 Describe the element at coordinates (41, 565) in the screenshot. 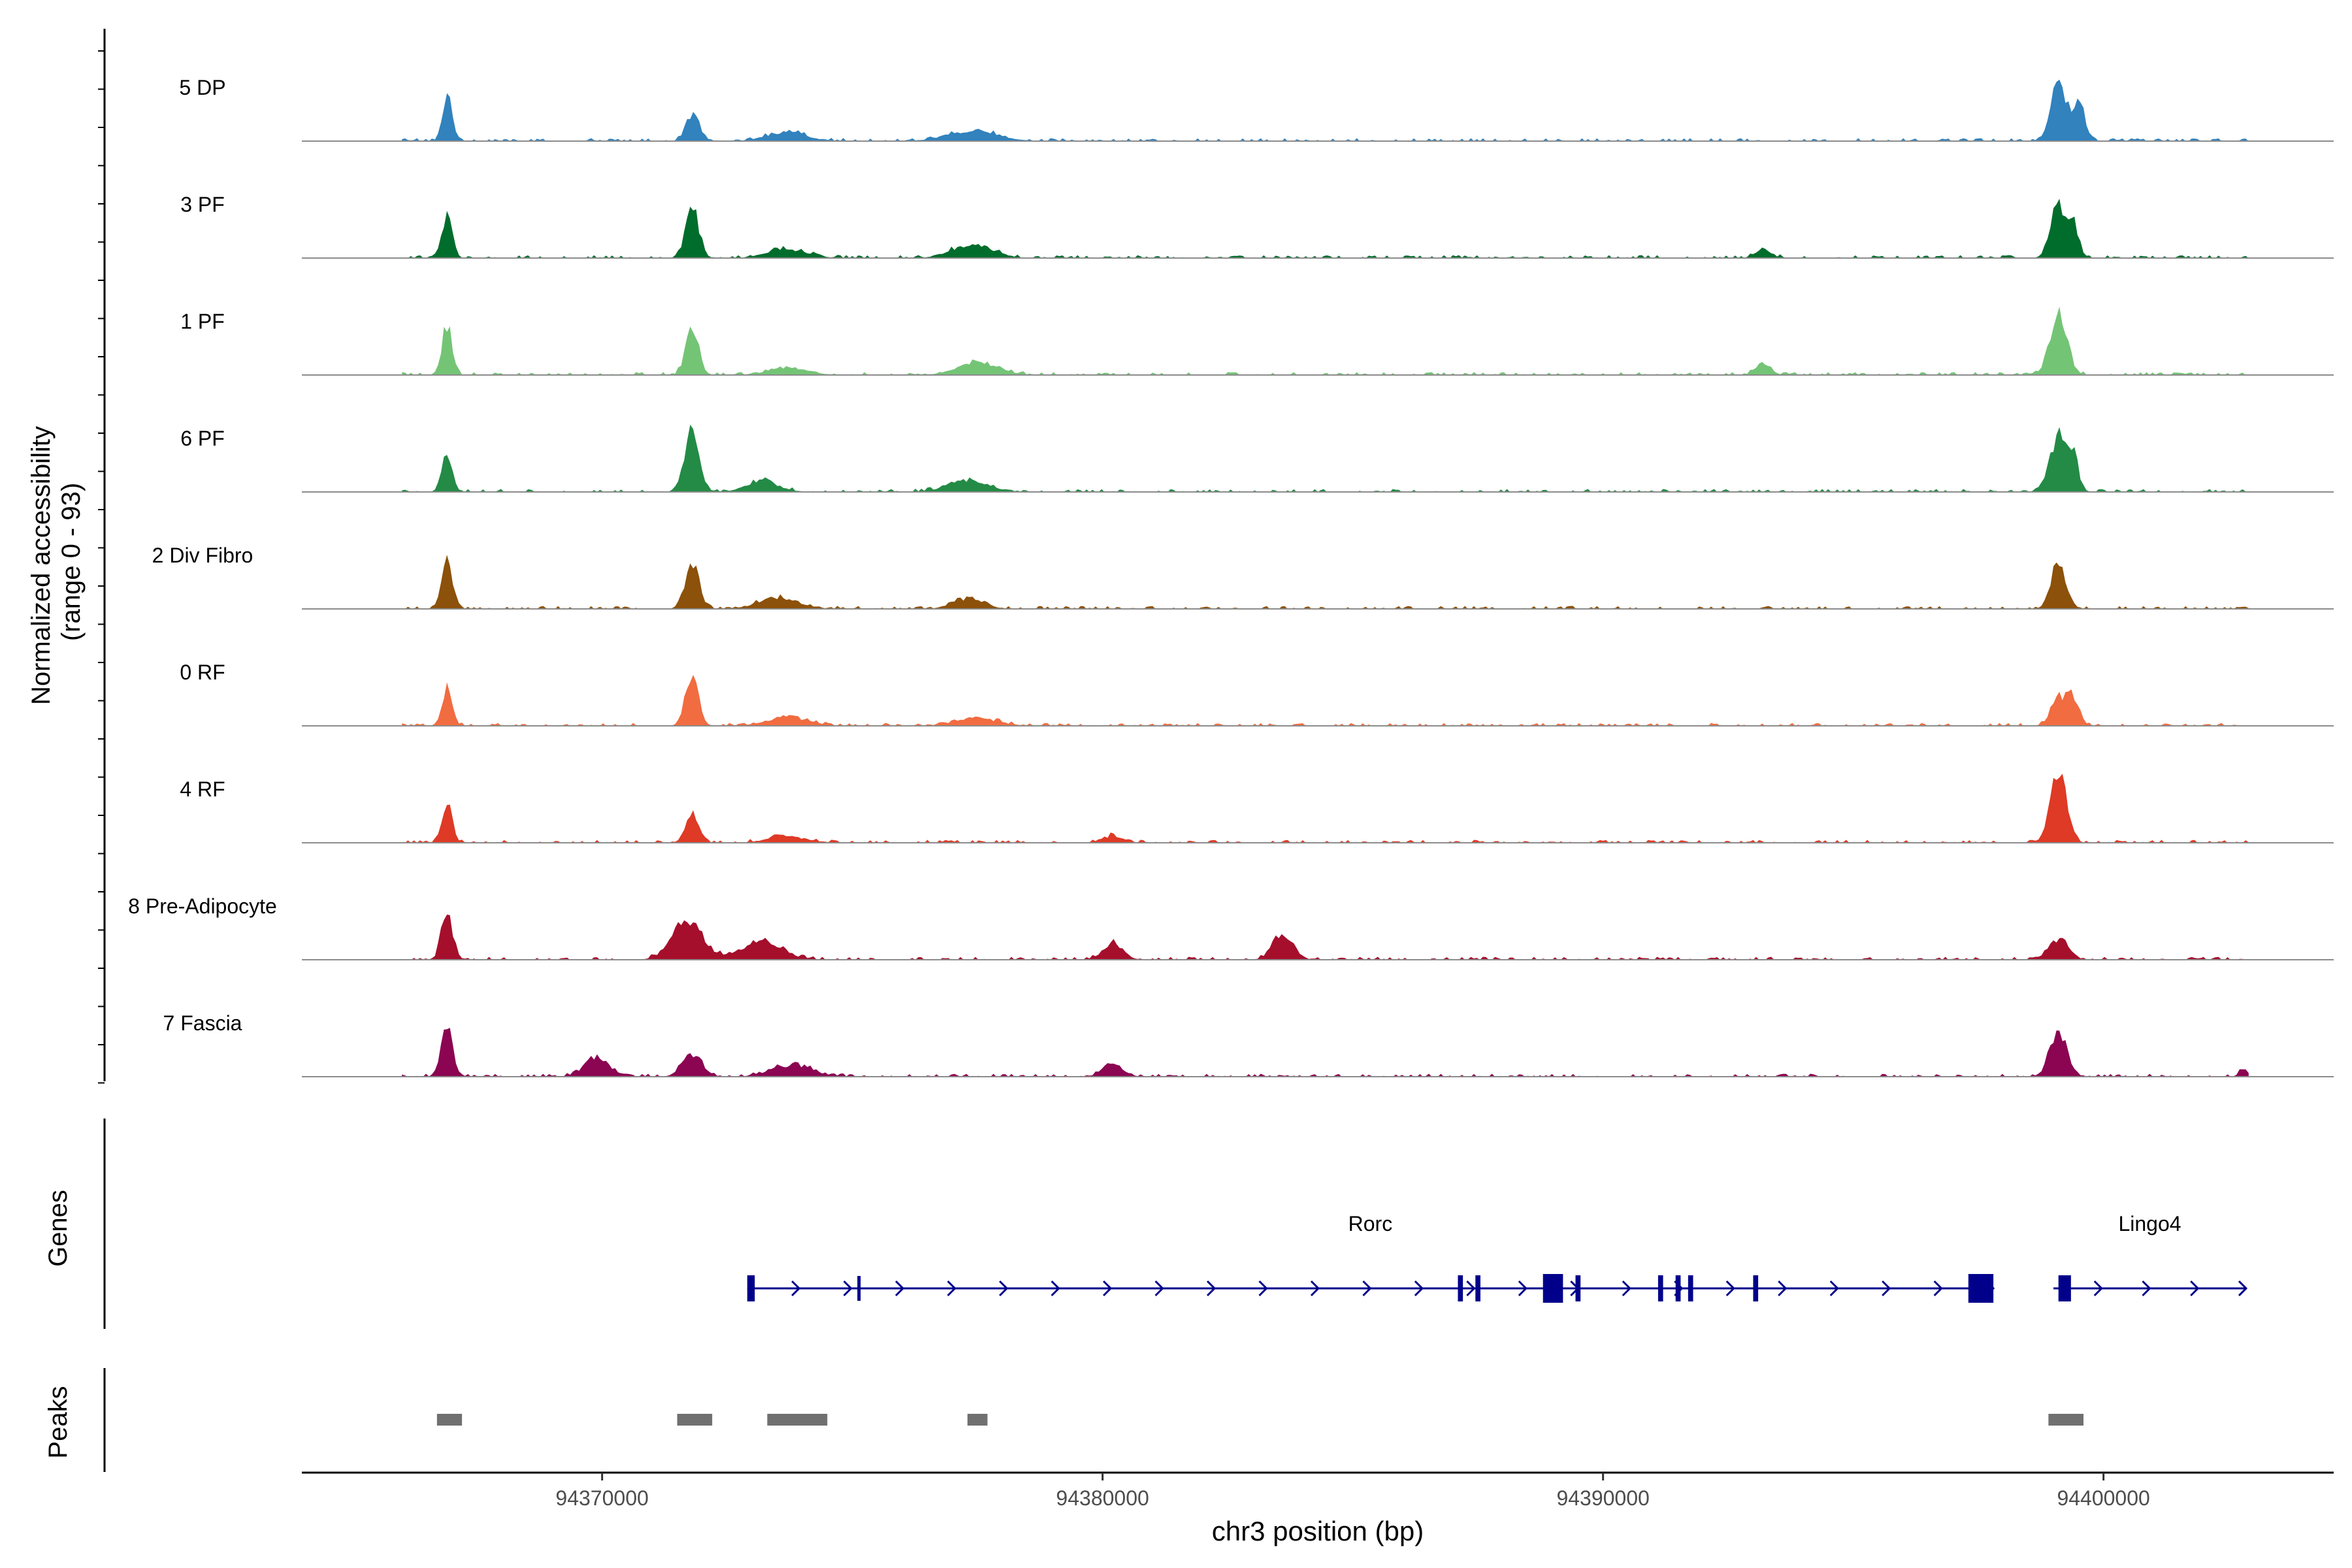

I see `y-axis-title-line1: Normalized accessibility` at that location.